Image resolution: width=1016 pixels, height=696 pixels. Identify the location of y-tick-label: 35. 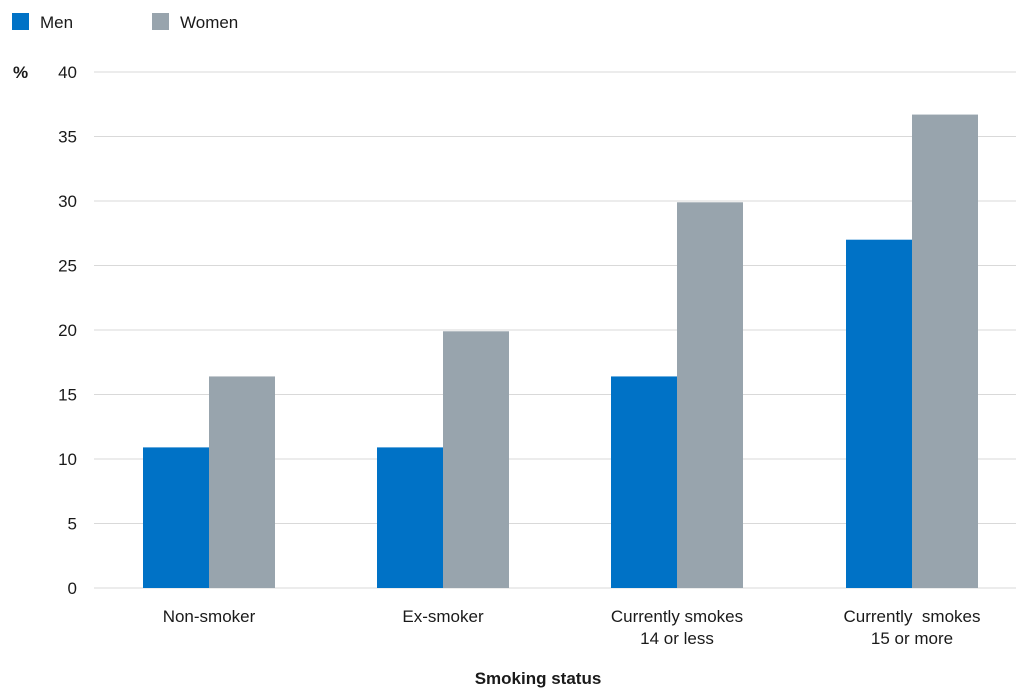
(67, 137).